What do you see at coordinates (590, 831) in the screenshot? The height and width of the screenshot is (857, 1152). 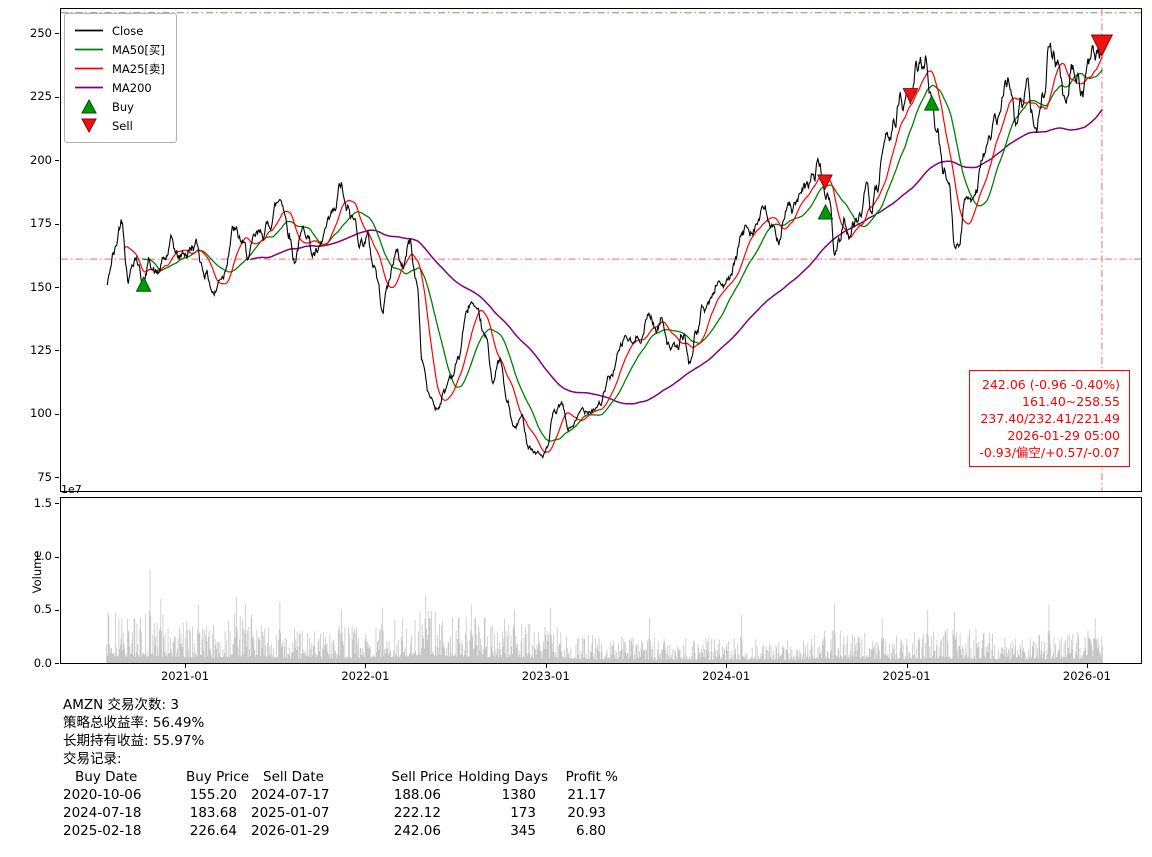 I see `trade-cell: 6.80` at bounding box center [590, 831].